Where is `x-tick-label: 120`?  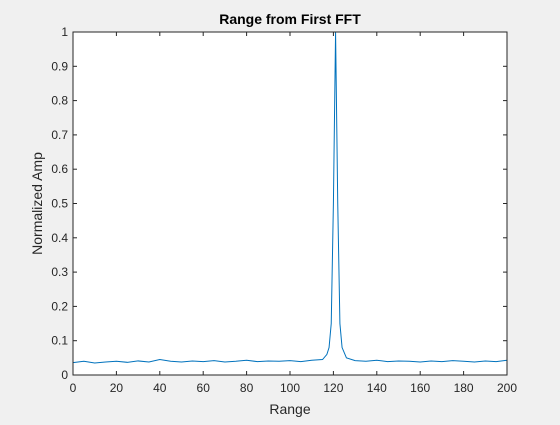 x-tick-label: 120 is located at coordinates (333, 388).